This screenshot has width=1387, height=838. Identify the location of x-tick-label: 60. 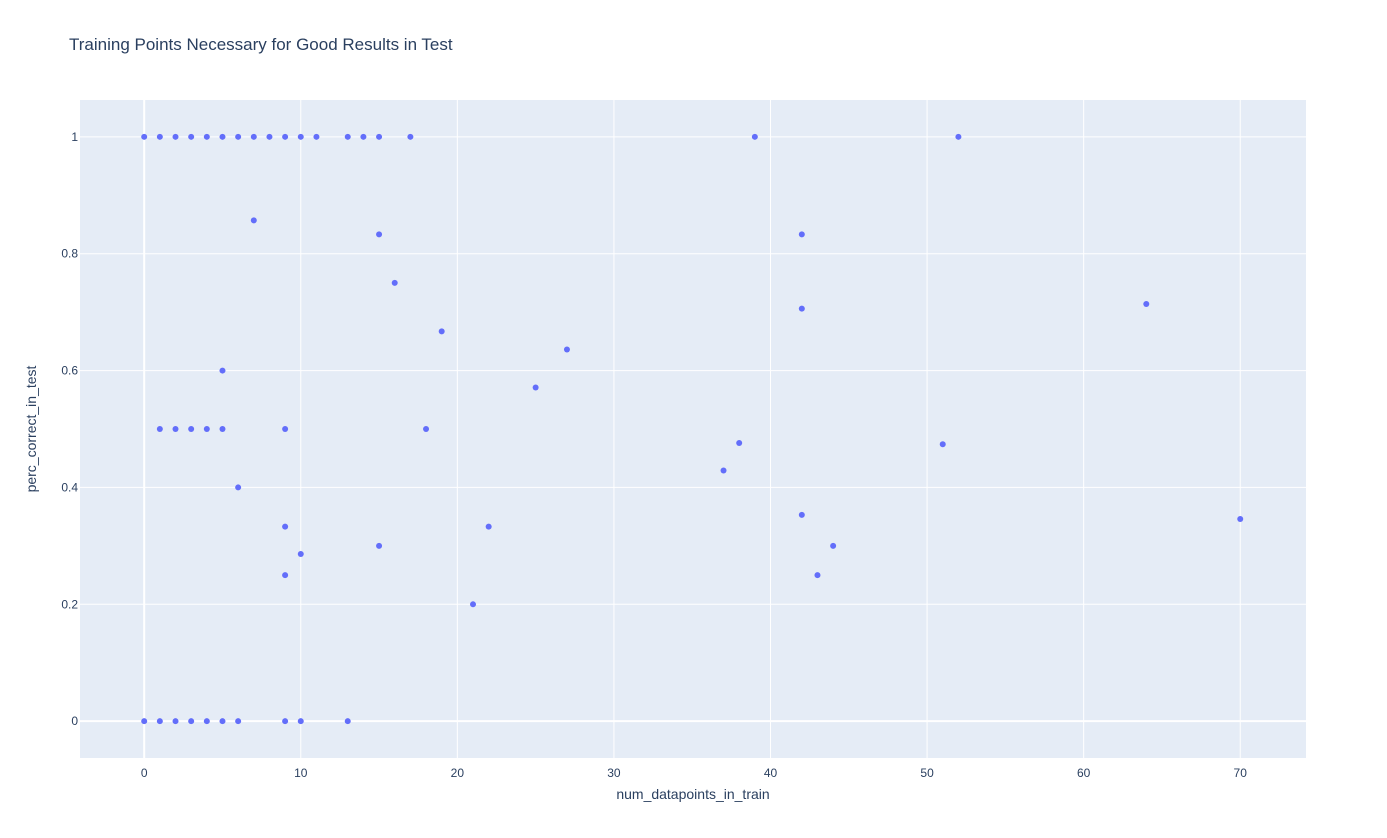
(1084, 773).